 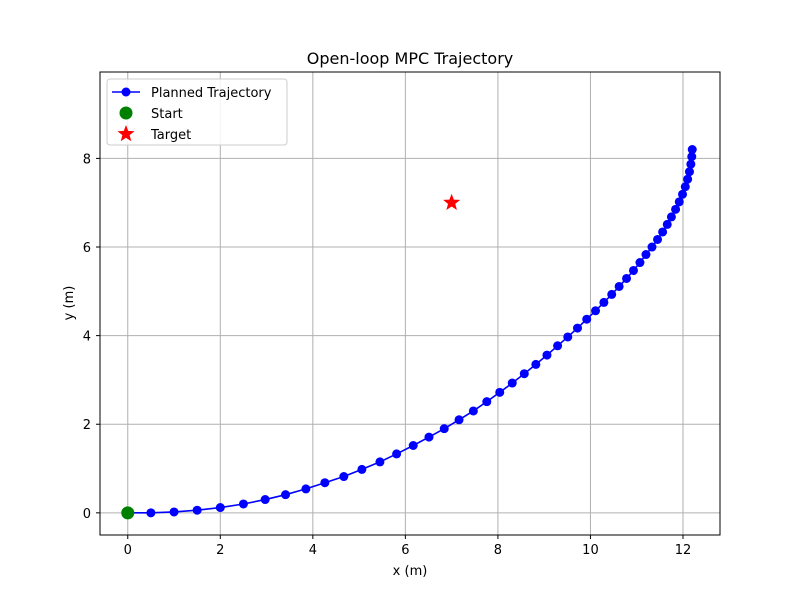 What do you see at coordinates (128, 550) in the screenshot?
I see `x-tick-label: 0` at bounding box center [128, 550].